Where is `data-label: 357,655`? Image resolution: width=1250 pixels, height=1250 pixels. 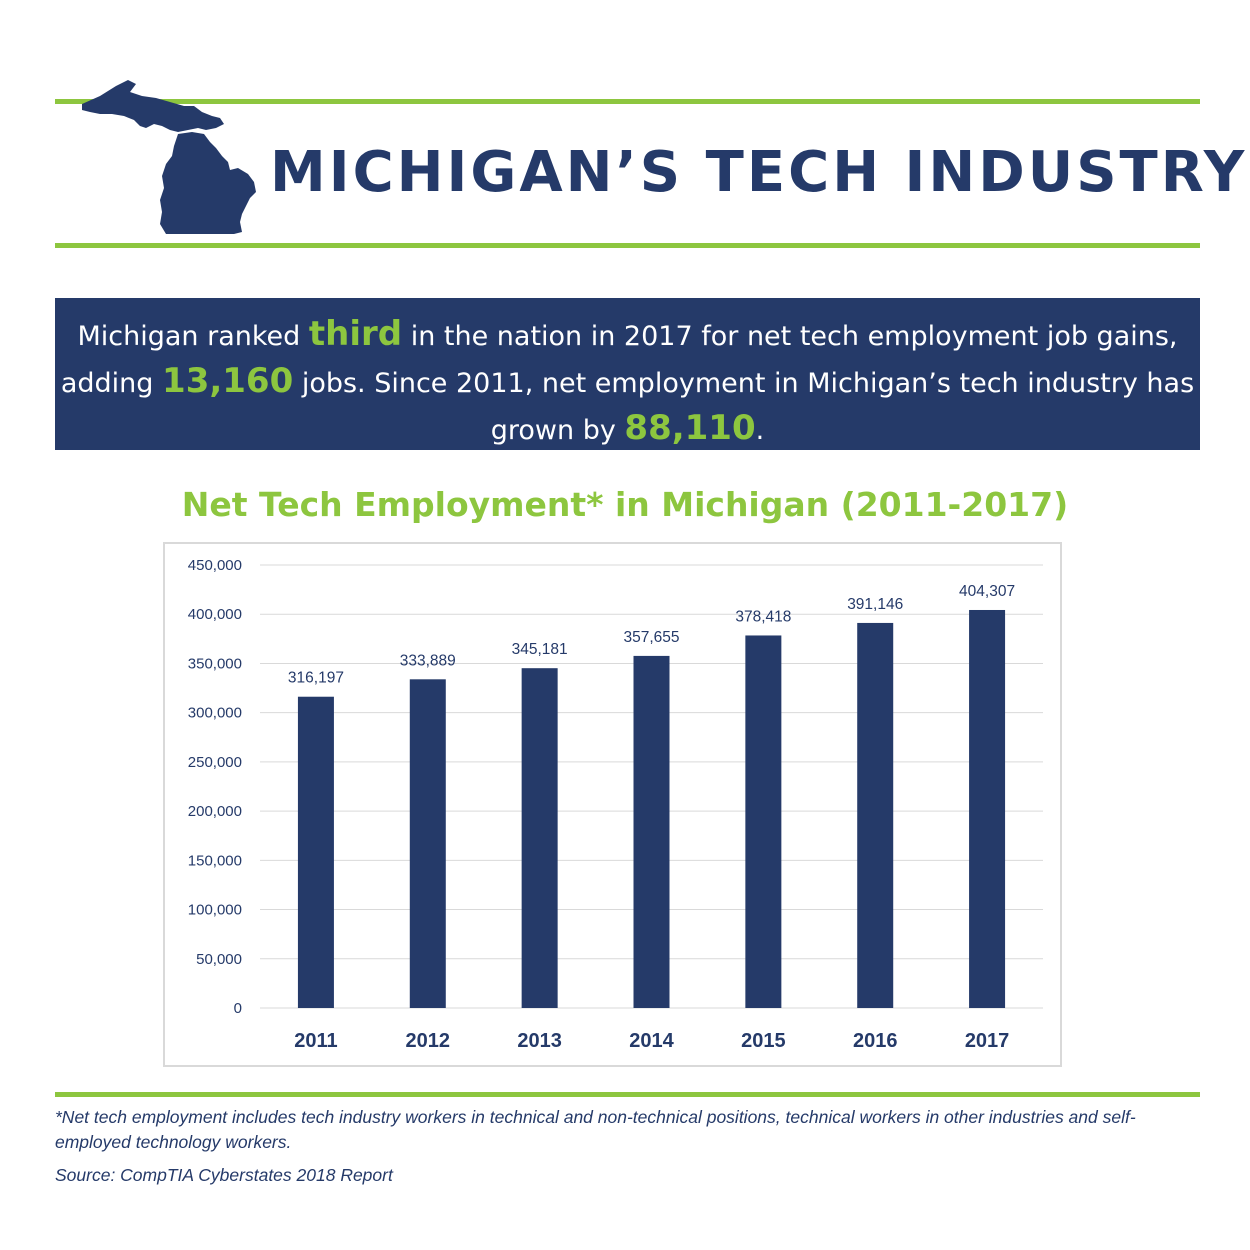 data-label: 357,655 is located at coordinates (651, 637).